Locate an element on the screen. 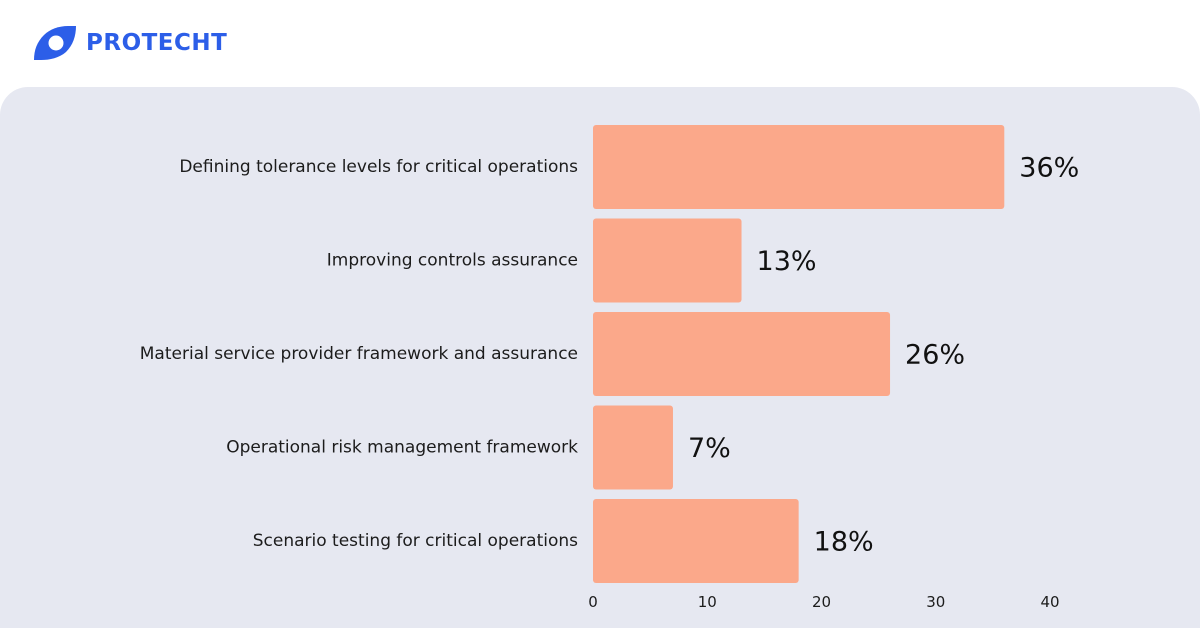 This screenshot has width=1200, height=628. value-label-scenario-testing-for-critical-operations: 18% is located at coordinates (844, 542).